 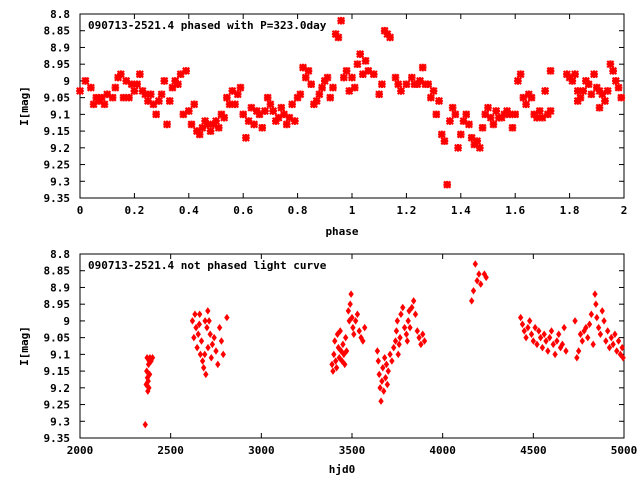 What do you see at coordinates (57, 98) in the screenshot?
I see `y-tick-label: 9.05` at bounding box center [57, 98].